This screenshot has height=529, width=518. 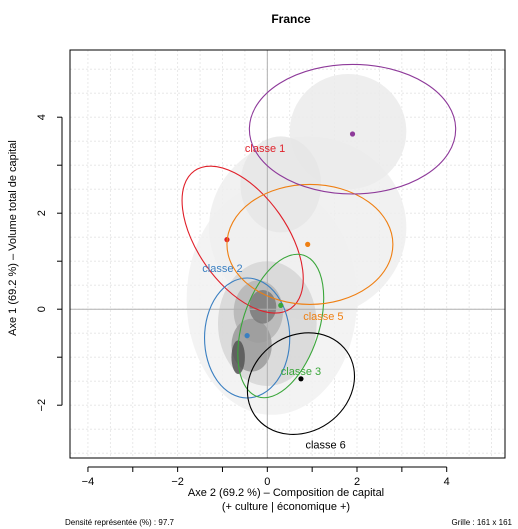 I want to click on x-axis-label-line1: Axe 2 (69.2 %) – Composition de capital, so click(x=286, y=493).